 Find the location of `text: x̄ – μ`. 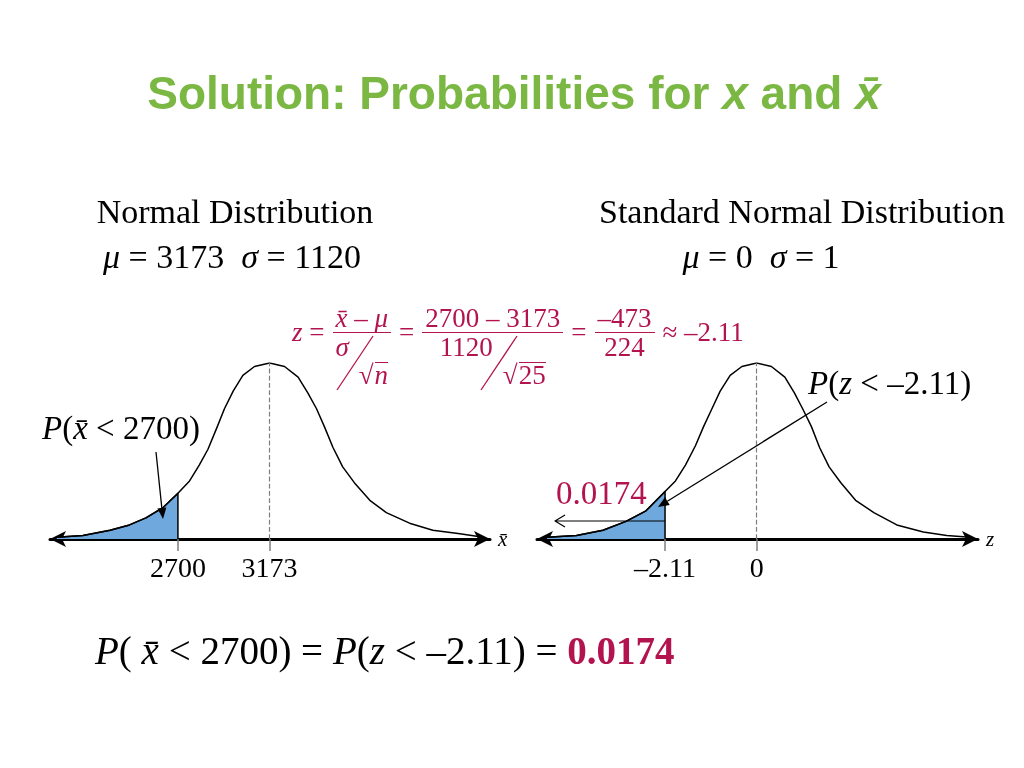

text: x̄ – μ is located at coordinates (362, 318).